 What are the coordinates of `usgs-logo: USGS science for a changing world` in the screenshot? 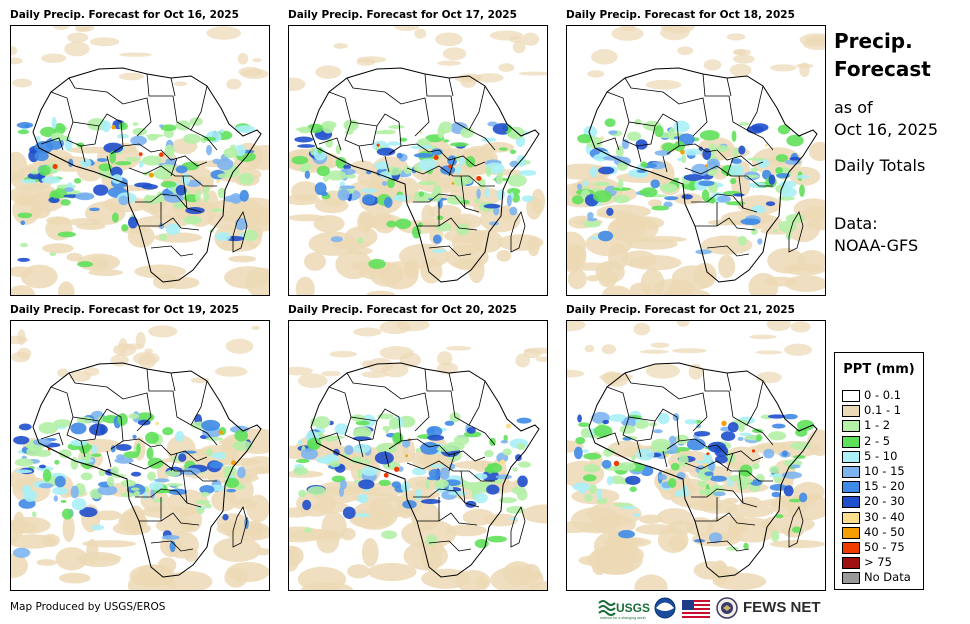 It's located at (624, 610).